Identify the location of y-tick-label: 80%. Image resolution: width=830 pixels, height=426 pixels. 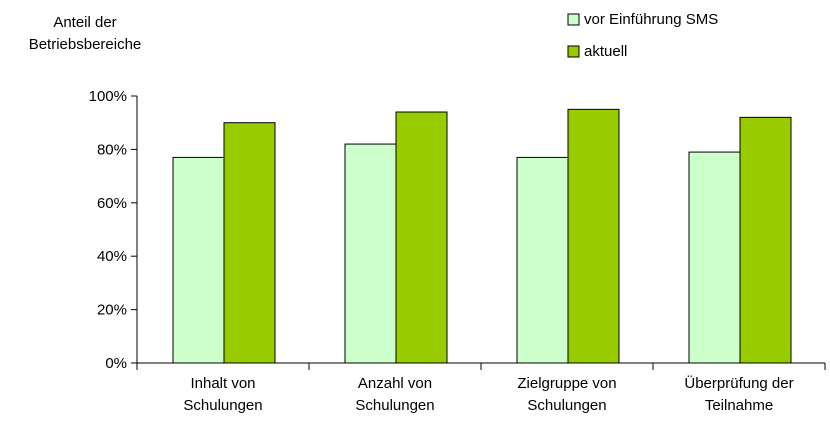
(112, 149).